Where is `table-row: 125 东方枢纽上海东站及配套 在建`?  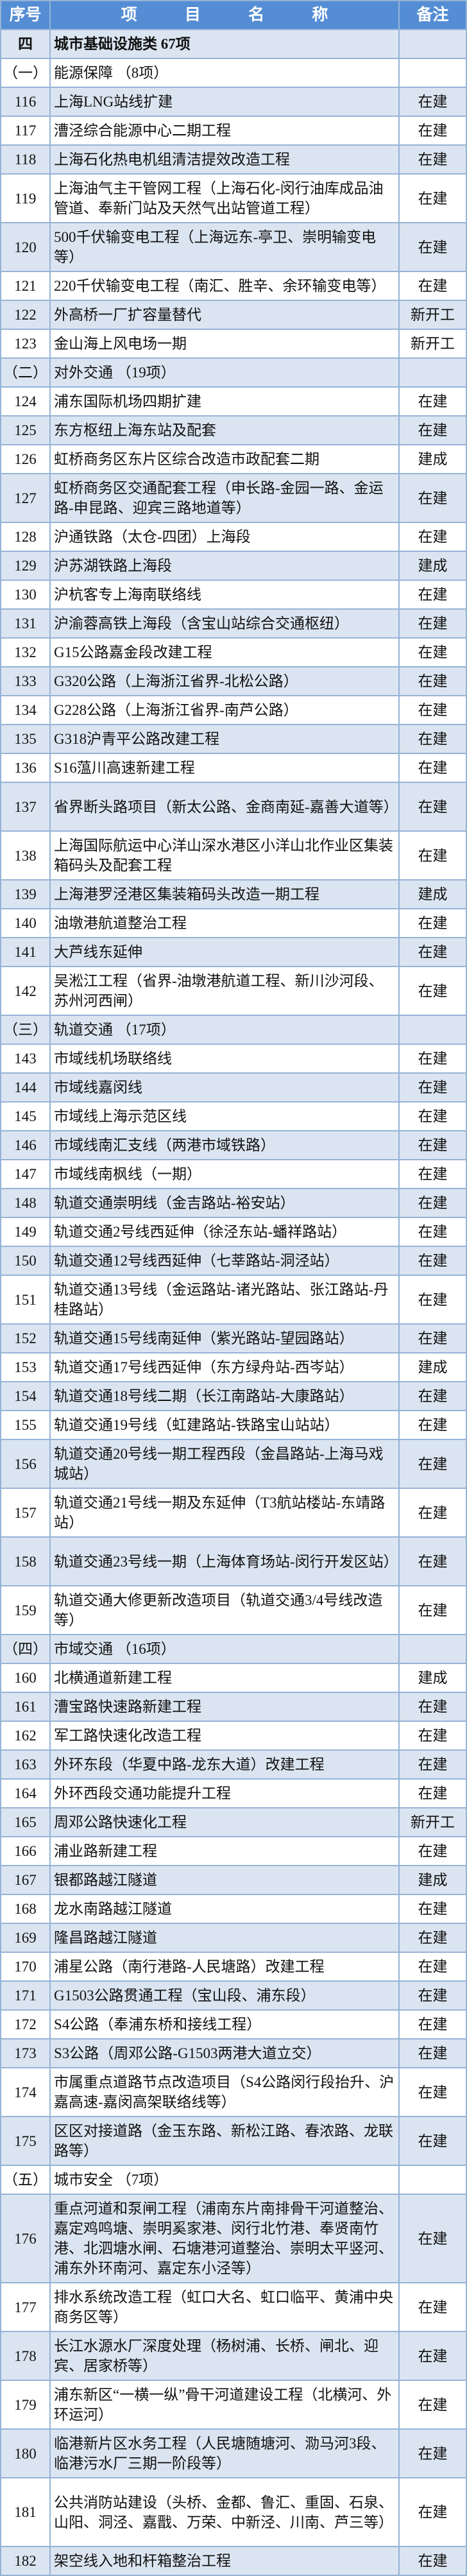 table-row: 125 东方枢纽上海东站及配套 在建 is located at coordinates (234, 430).